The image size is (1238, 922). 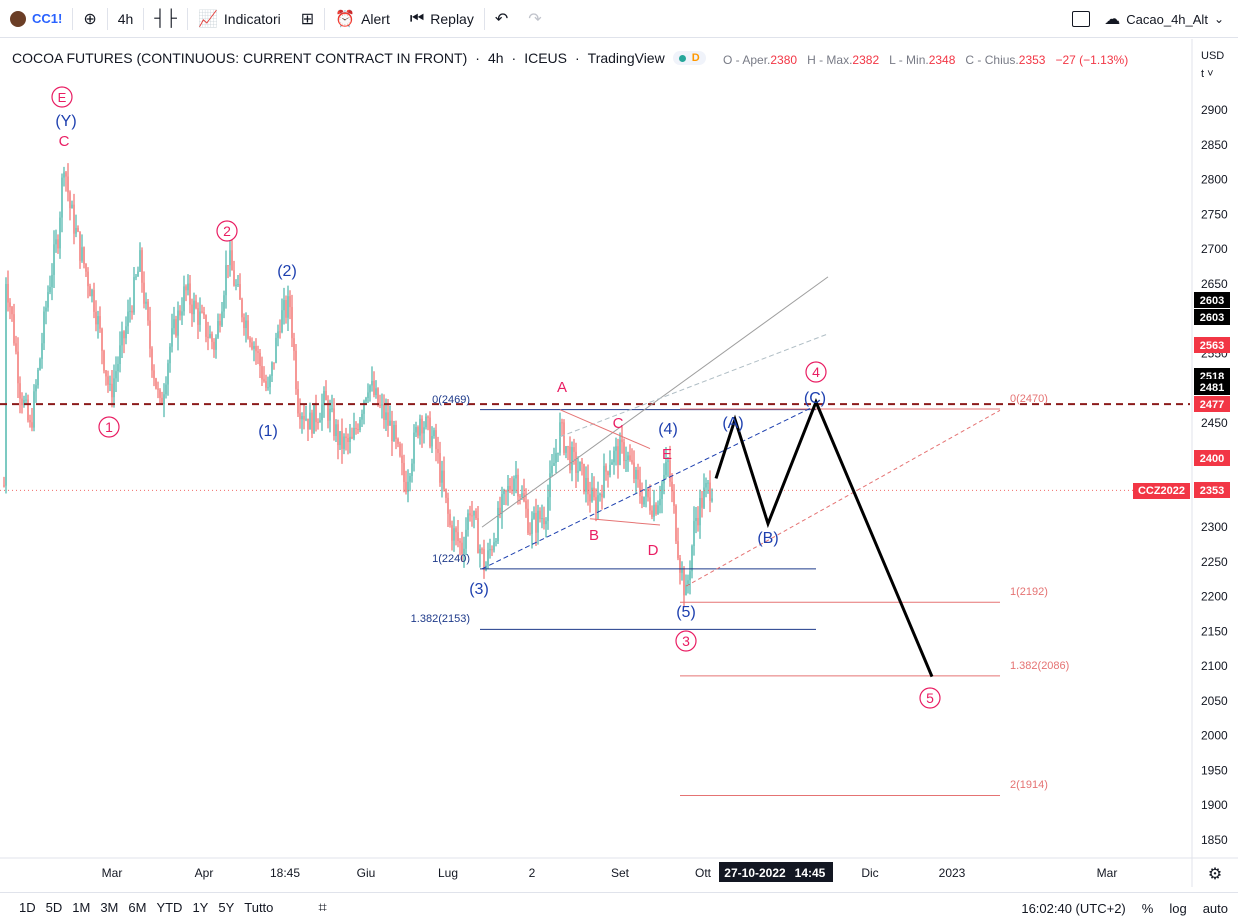 What do you see at coordinates (682, 58) in the screenshot?
I see `market-open-dot-icon` at bounding box center [682, 58].